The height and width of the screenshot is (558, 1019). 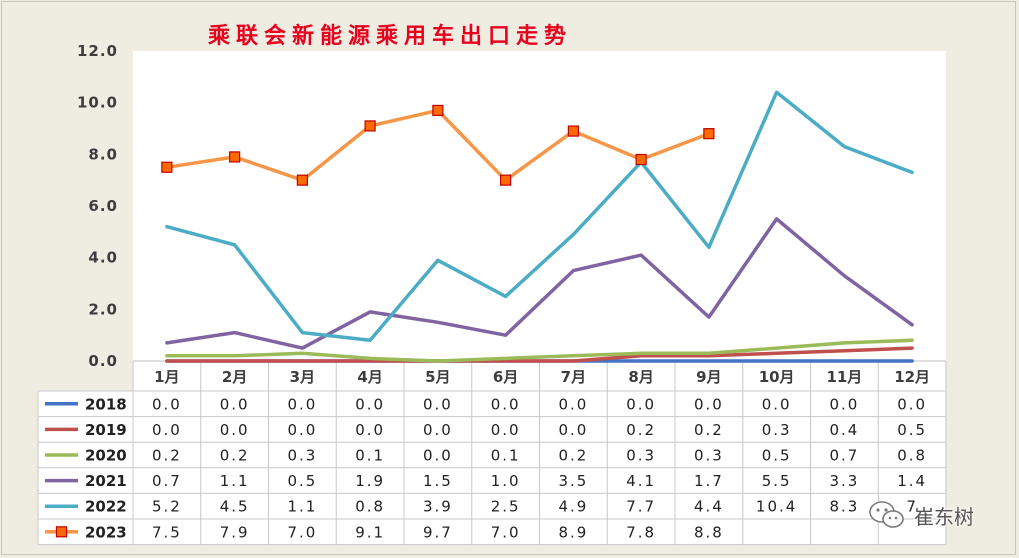 I want to click on data-label: 8.8, so click(x=709, y=532).